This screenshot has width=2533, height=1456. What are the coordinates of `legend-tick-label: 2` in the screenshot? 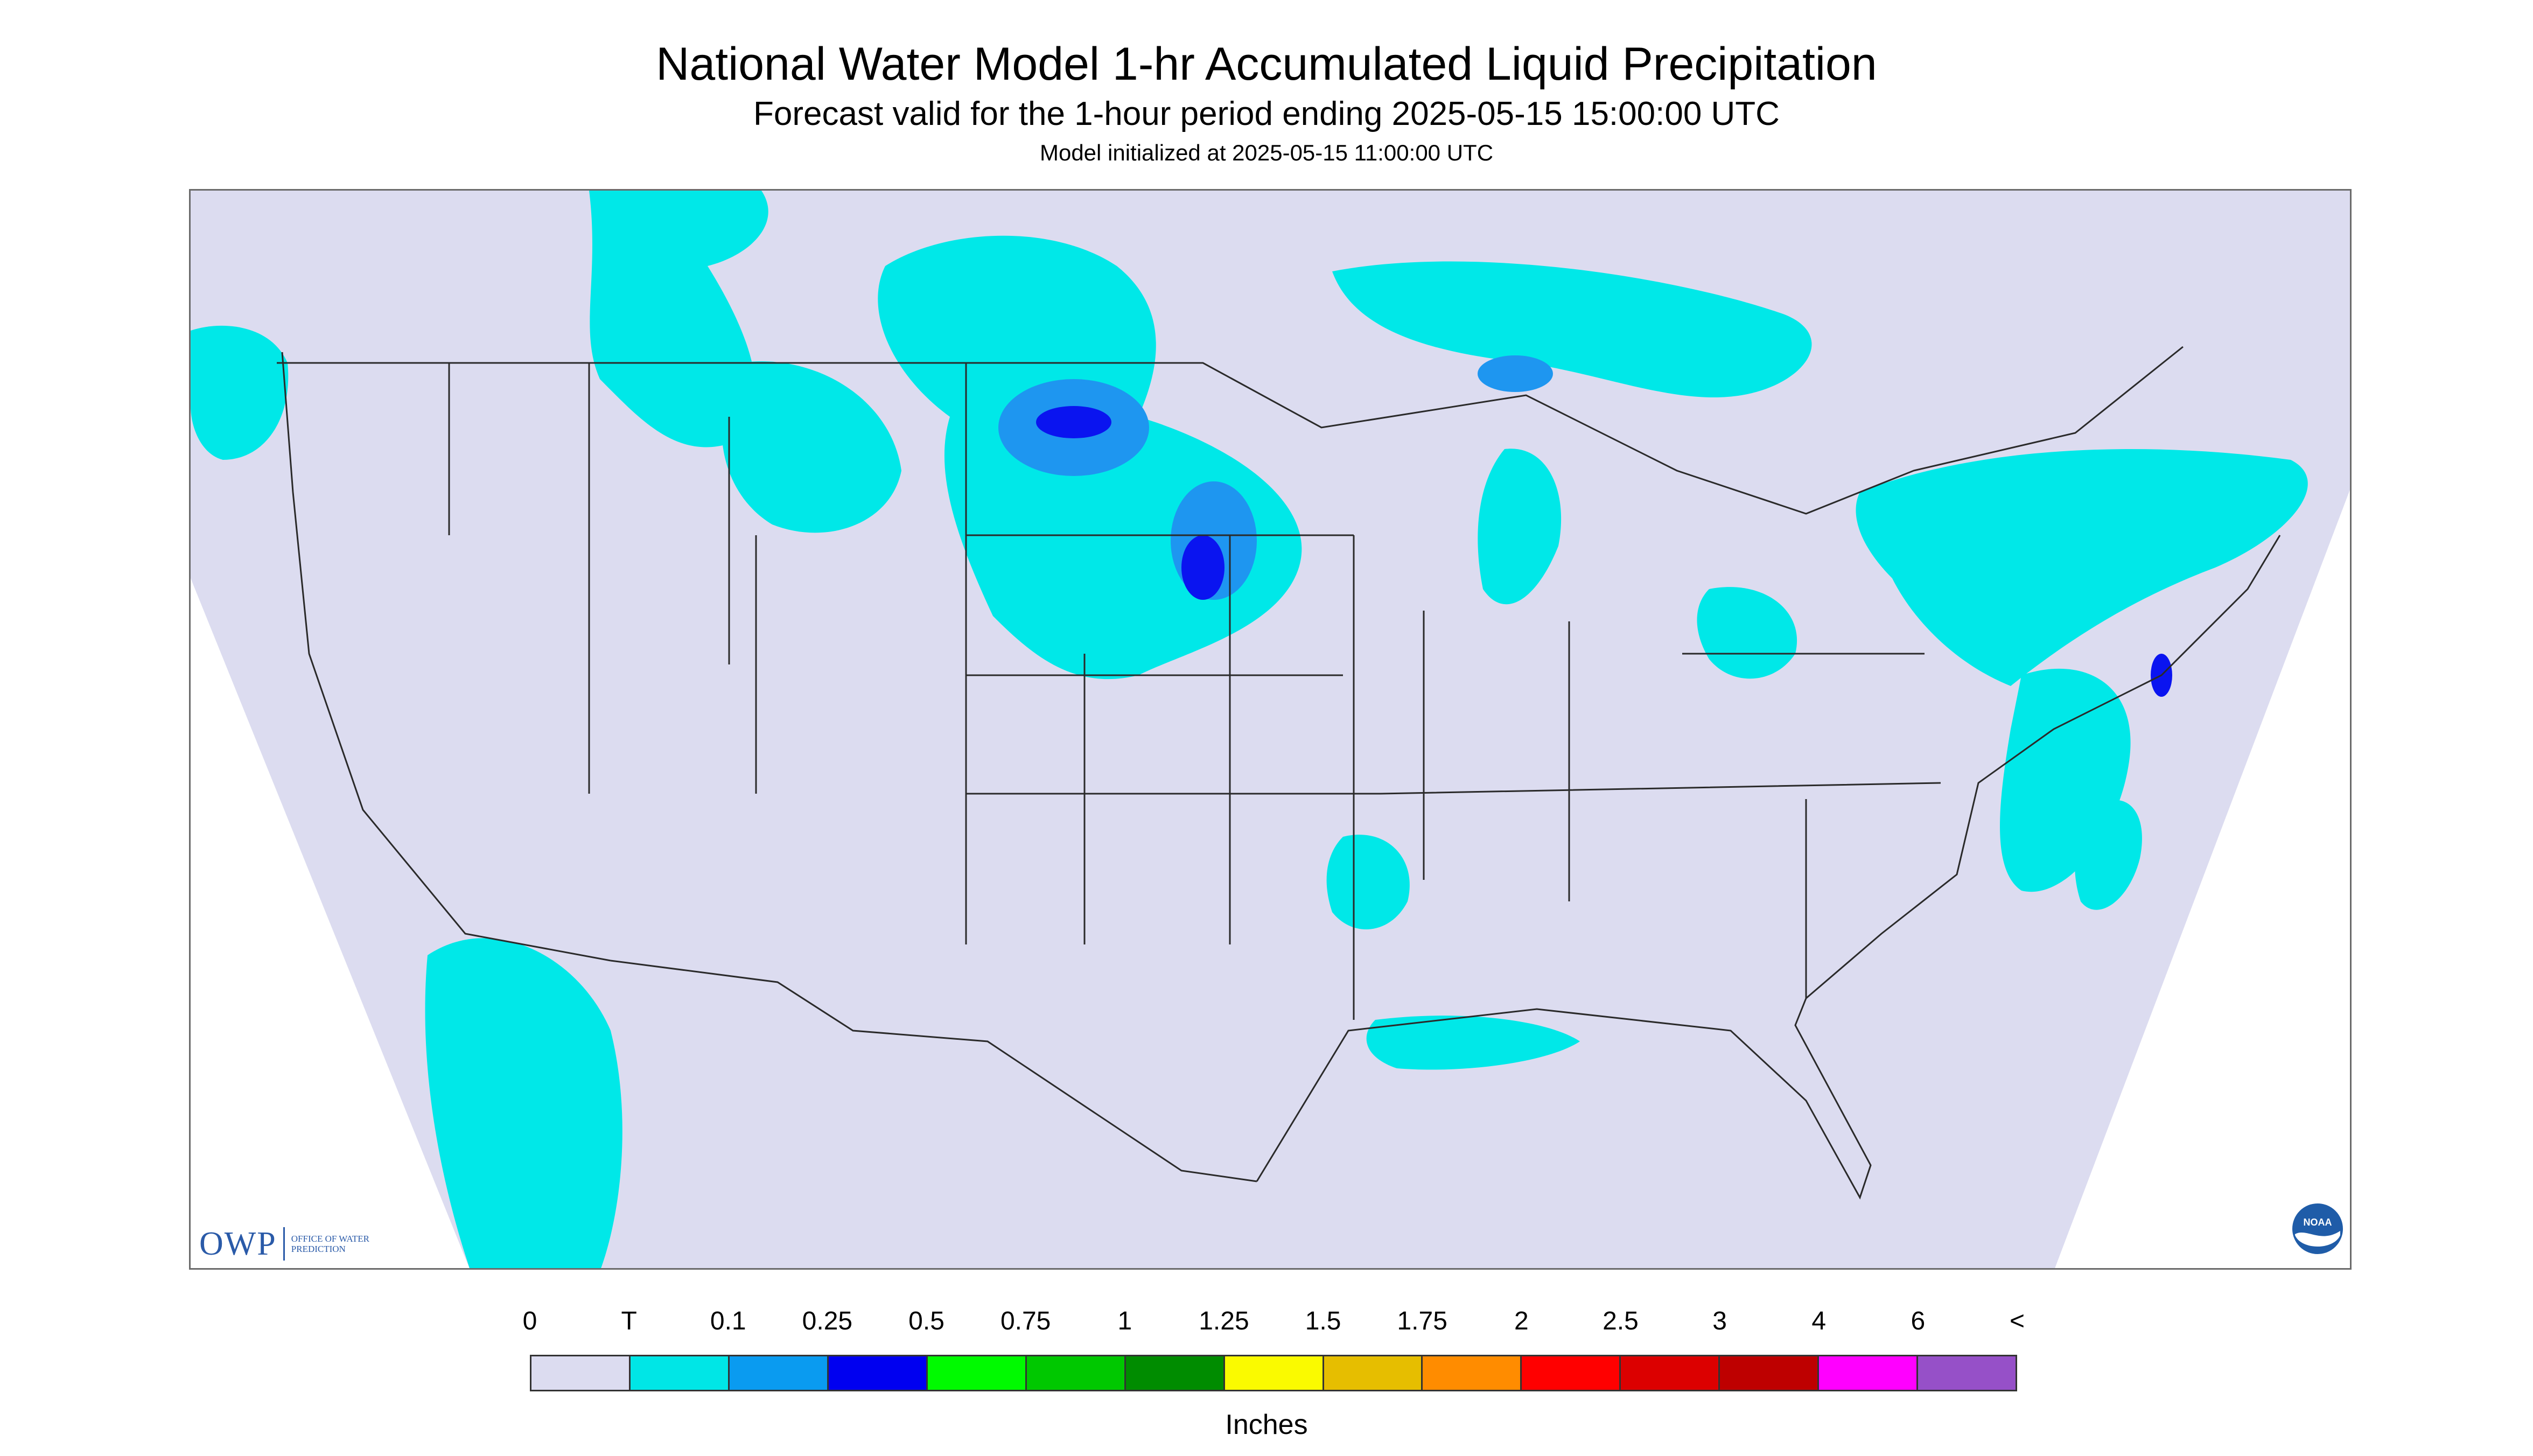 It's located at (1521, 1321).